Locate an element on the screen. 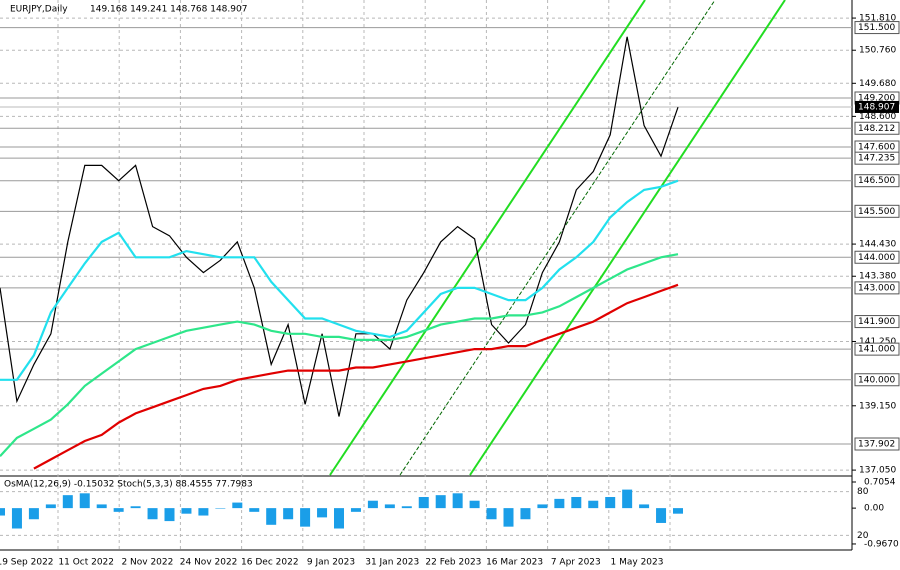 The width and height of the screenshot is (900, 570). x-tick-label: 1 May 2023 is located at coordinates (637, 563).